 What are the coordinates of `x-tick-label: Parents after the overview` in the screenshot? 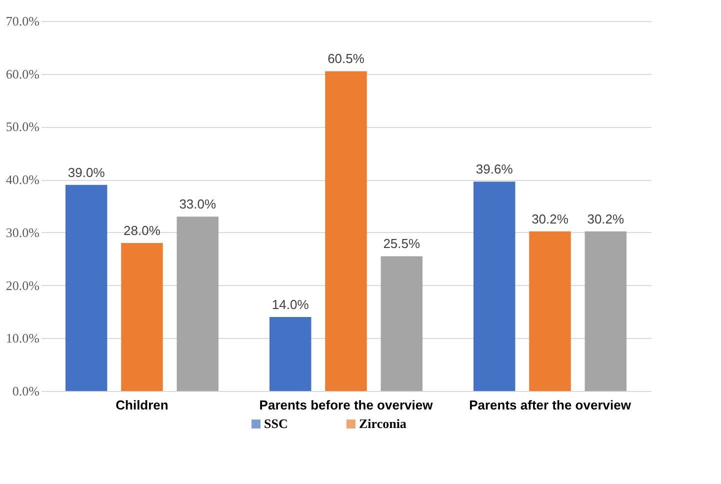 It's located at (550, 405).